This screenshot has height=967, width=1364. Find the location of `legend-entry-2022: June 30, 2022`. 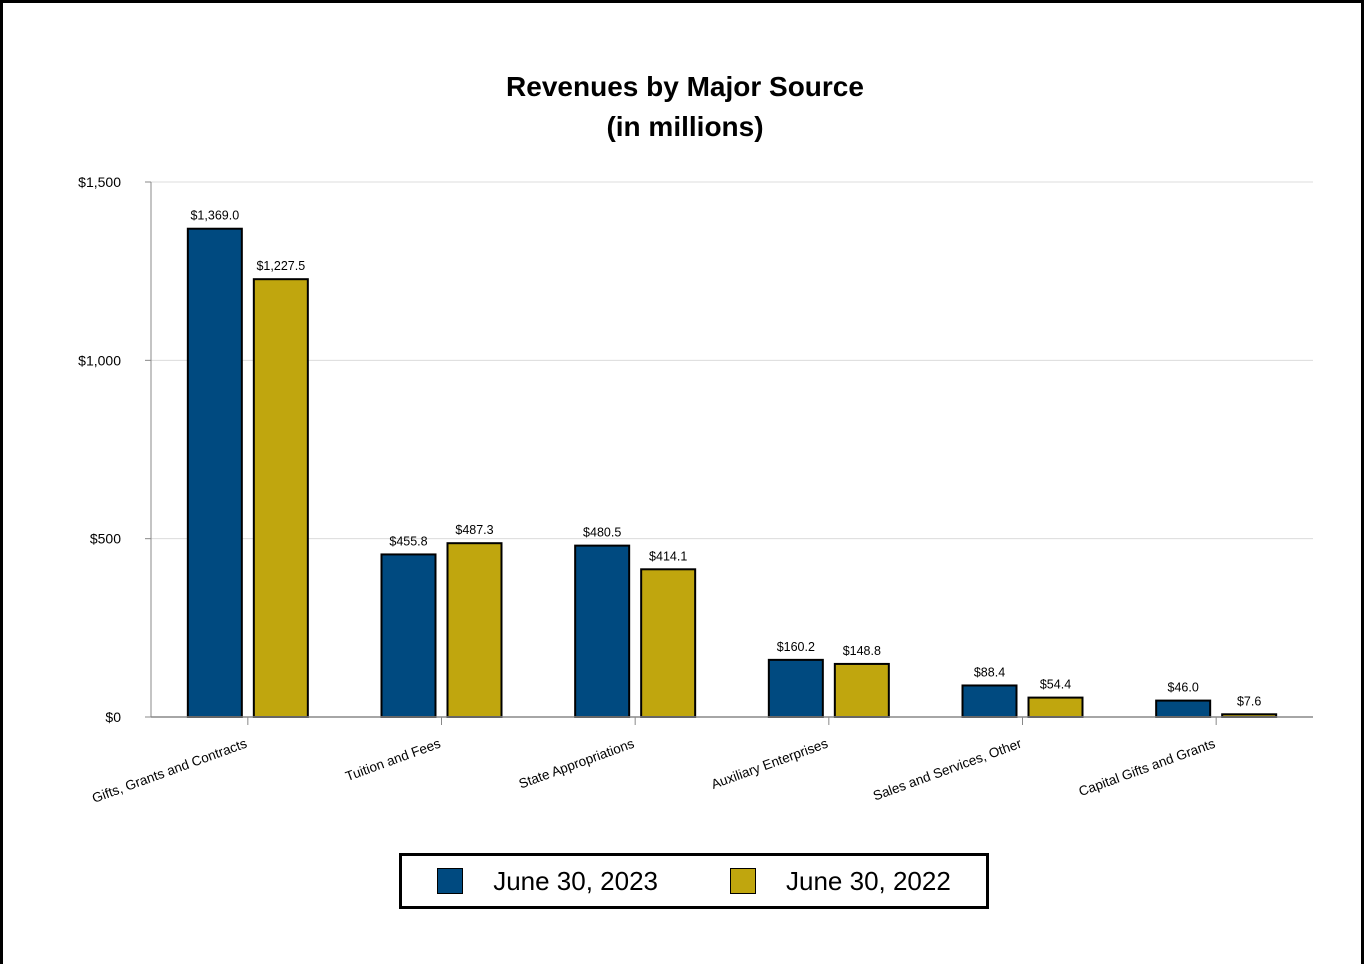

legend-entry-2022: June 30, 2022 is located at coordinates (840, 881).